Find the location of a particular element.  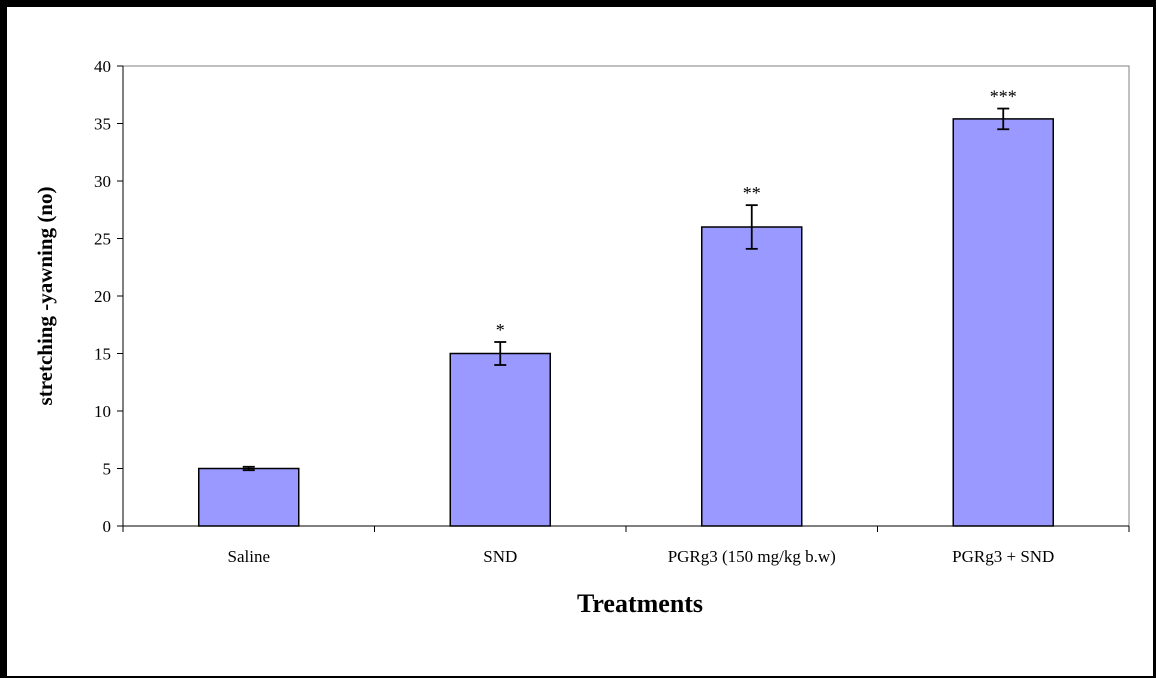

y-tick-label: 15 is located at coordinates (102, 354).